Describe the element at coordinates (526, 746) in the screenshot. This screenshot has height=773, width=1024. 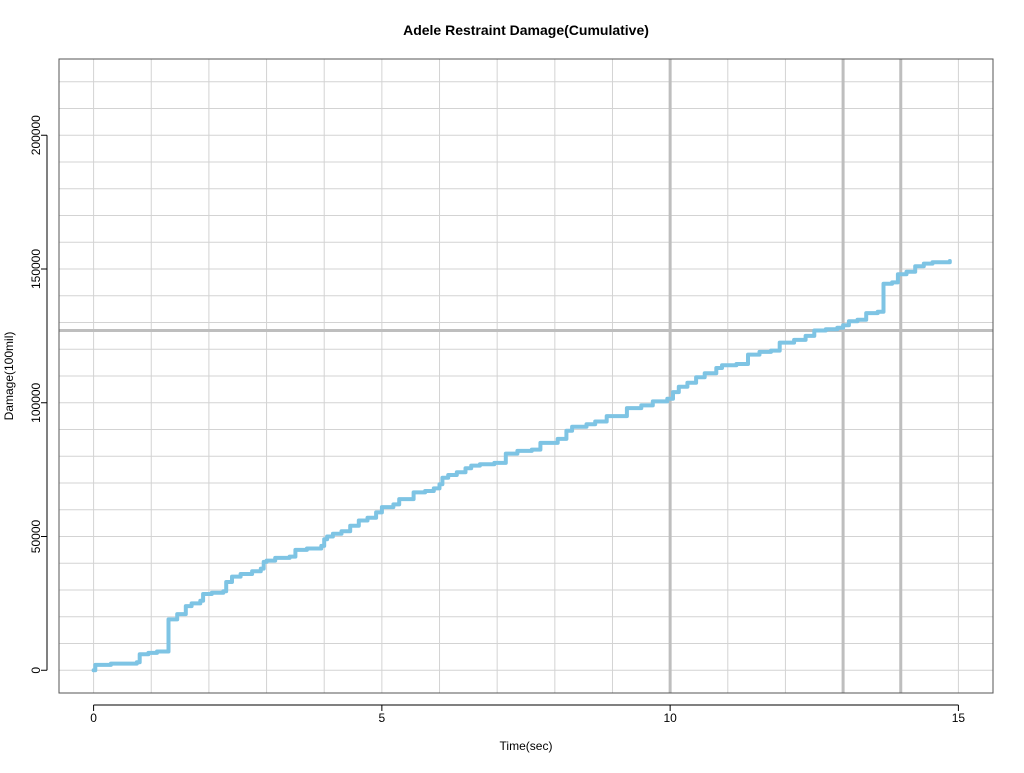
I see `x-axis-label: Time(sec)` at that location.